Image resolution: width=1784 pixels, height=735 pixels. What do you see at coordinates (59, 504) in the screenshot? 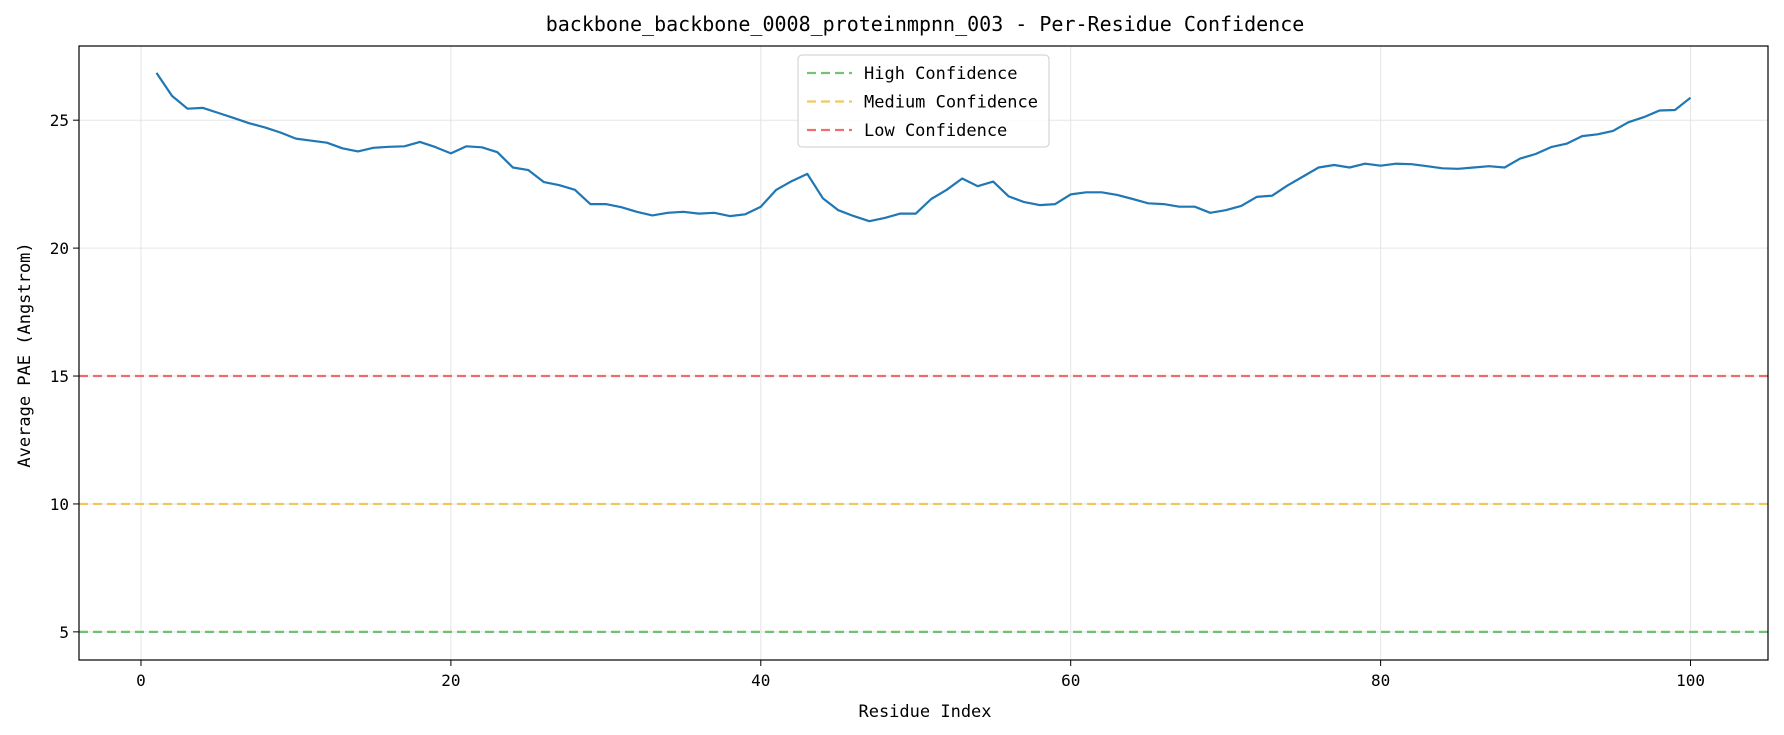
I see `y-tick-label: 10` at bounding box center [59, 504].